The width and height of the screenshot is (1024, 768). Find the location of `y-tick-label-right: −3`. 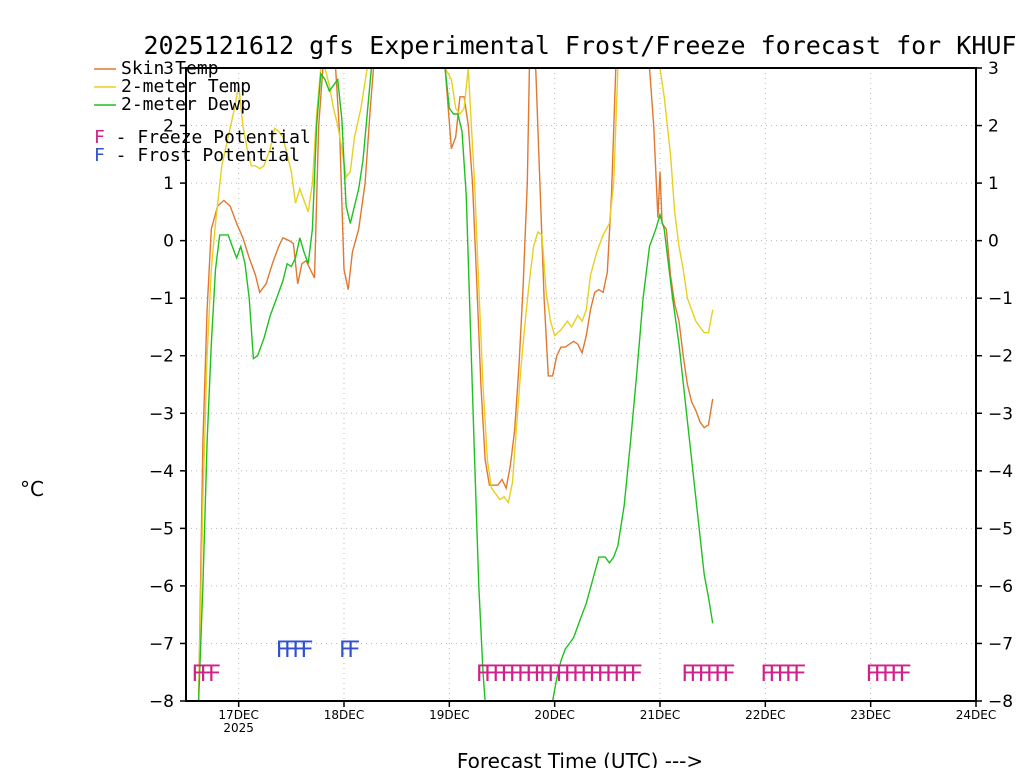

y-tick-label-right: −3 is located at coordinates (1000, 414).